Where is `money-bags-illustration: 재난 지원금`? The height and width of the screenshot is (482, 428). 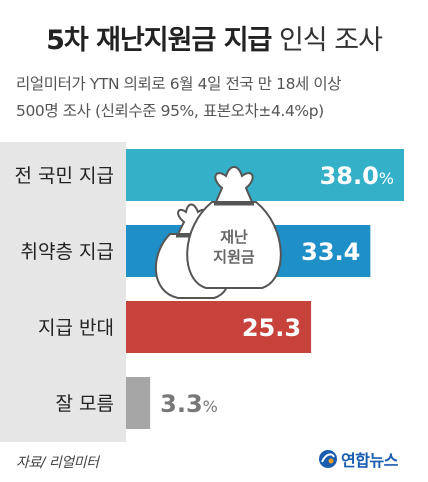 money-bags-illustration: 재난 지원금 is located at coordinates (218, 232).